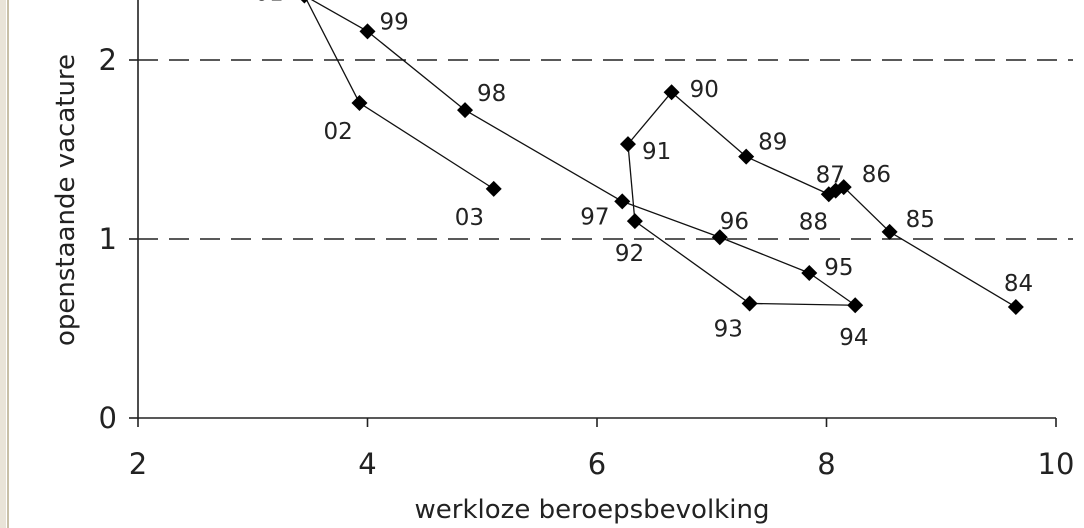  I want to click on point-label-01: 01, so click(268, 3).